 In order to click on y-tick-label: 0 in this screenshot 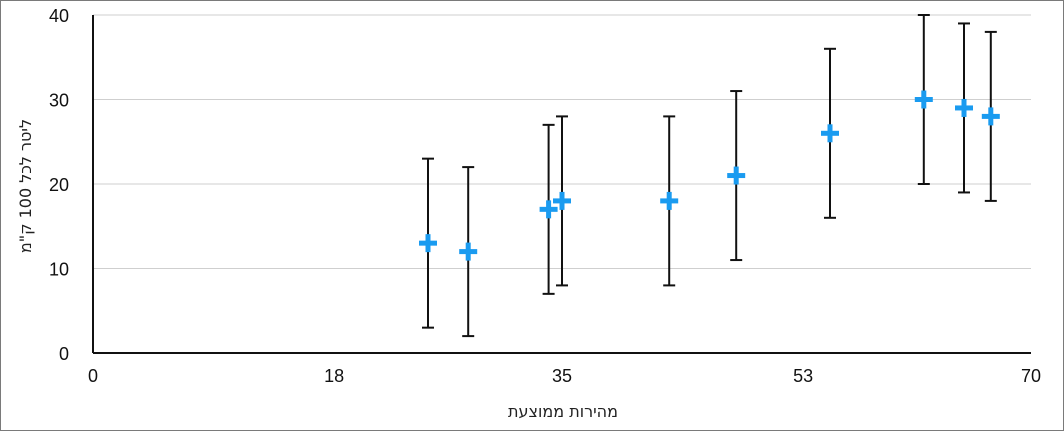, I will do `click(64, 354)`.